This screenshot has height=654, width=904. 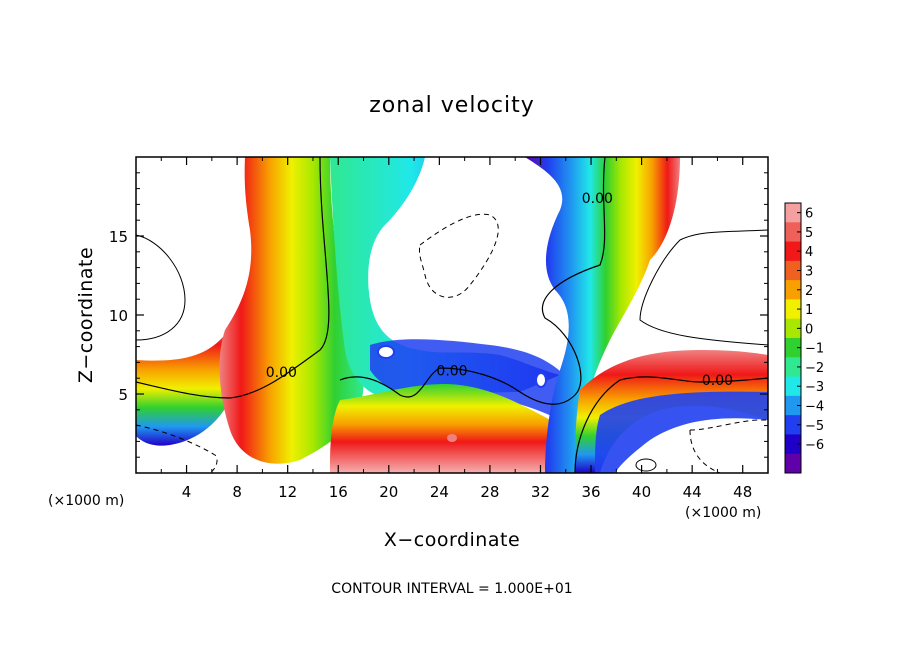 What do you see at coordinates (703, 287) in the screenshot?
I see `contour-right-top` at bounding box center [703, 287].